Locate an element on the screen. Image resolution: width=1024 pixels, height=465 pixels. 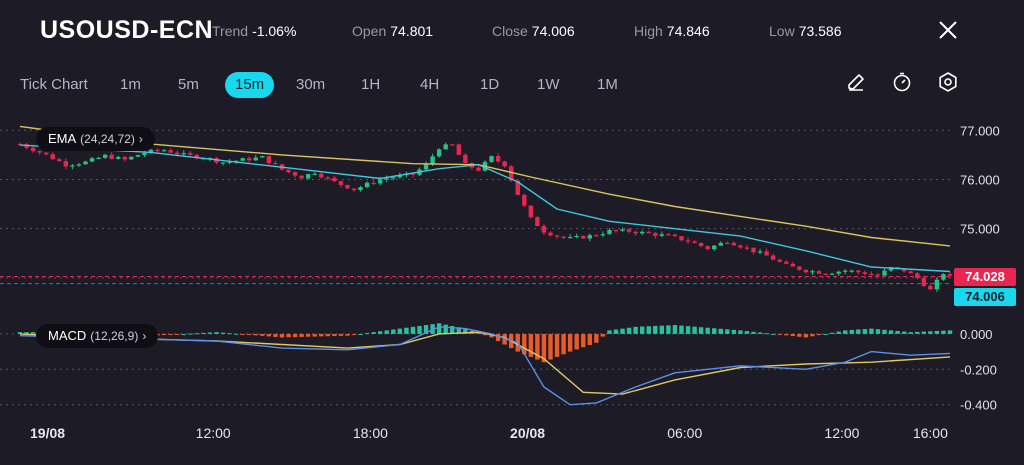
tf-4h: 4H is located at coordinates (430, 84).